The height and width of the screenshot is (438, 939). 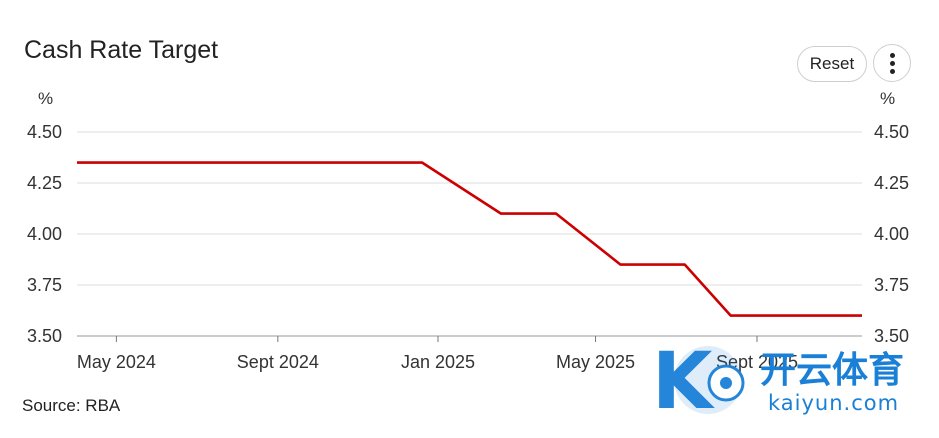 I want to click on y-tick-label-right: 3.50, so click(x=891, y=336).